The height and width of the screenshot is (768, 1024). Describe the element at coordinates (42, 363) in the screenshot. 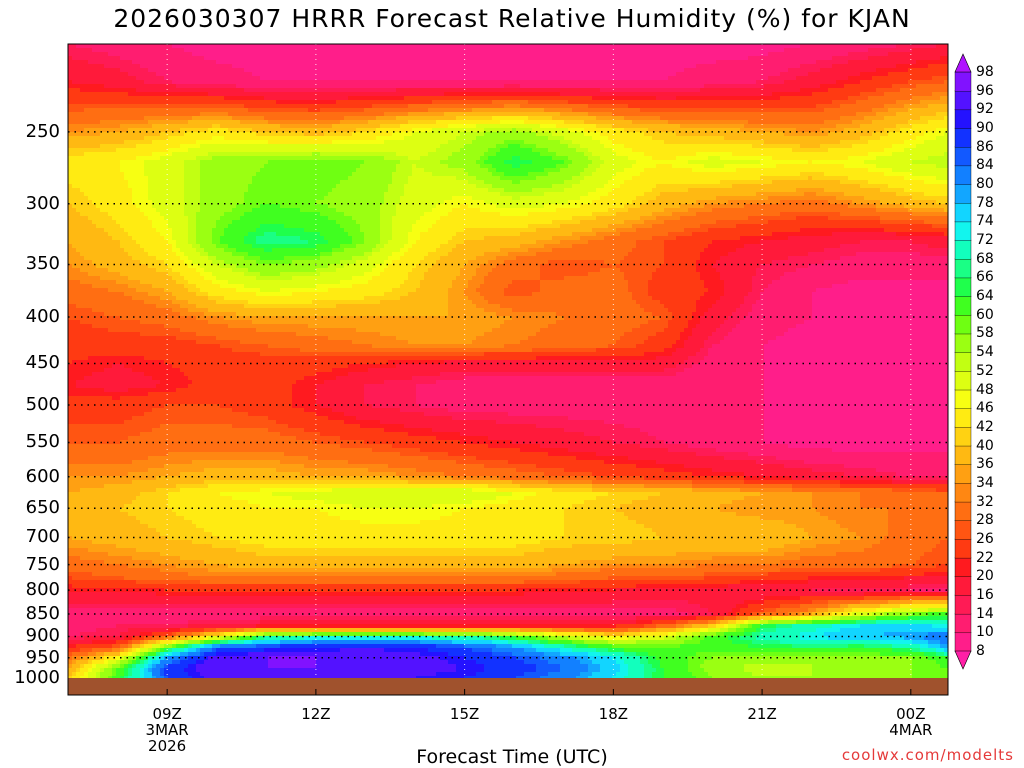

I see `y-tick-label: 450` at that location.